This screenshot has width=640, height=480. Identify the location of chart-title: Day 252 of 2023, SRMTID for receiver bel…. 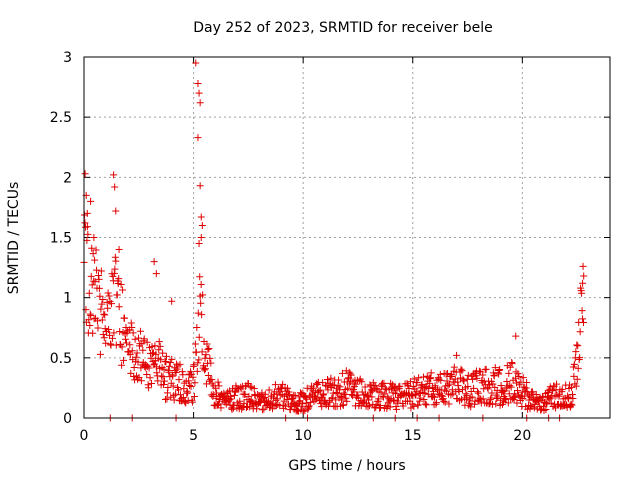
(342, 28).